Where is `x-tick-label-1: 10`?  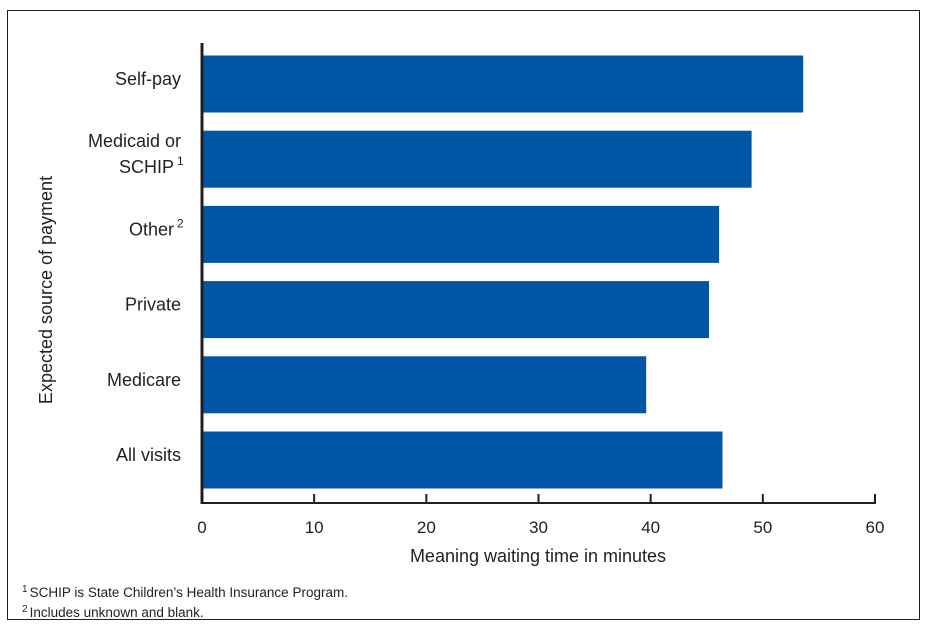
x-tick-label-1: 10 is located at coordinates (314, 527).